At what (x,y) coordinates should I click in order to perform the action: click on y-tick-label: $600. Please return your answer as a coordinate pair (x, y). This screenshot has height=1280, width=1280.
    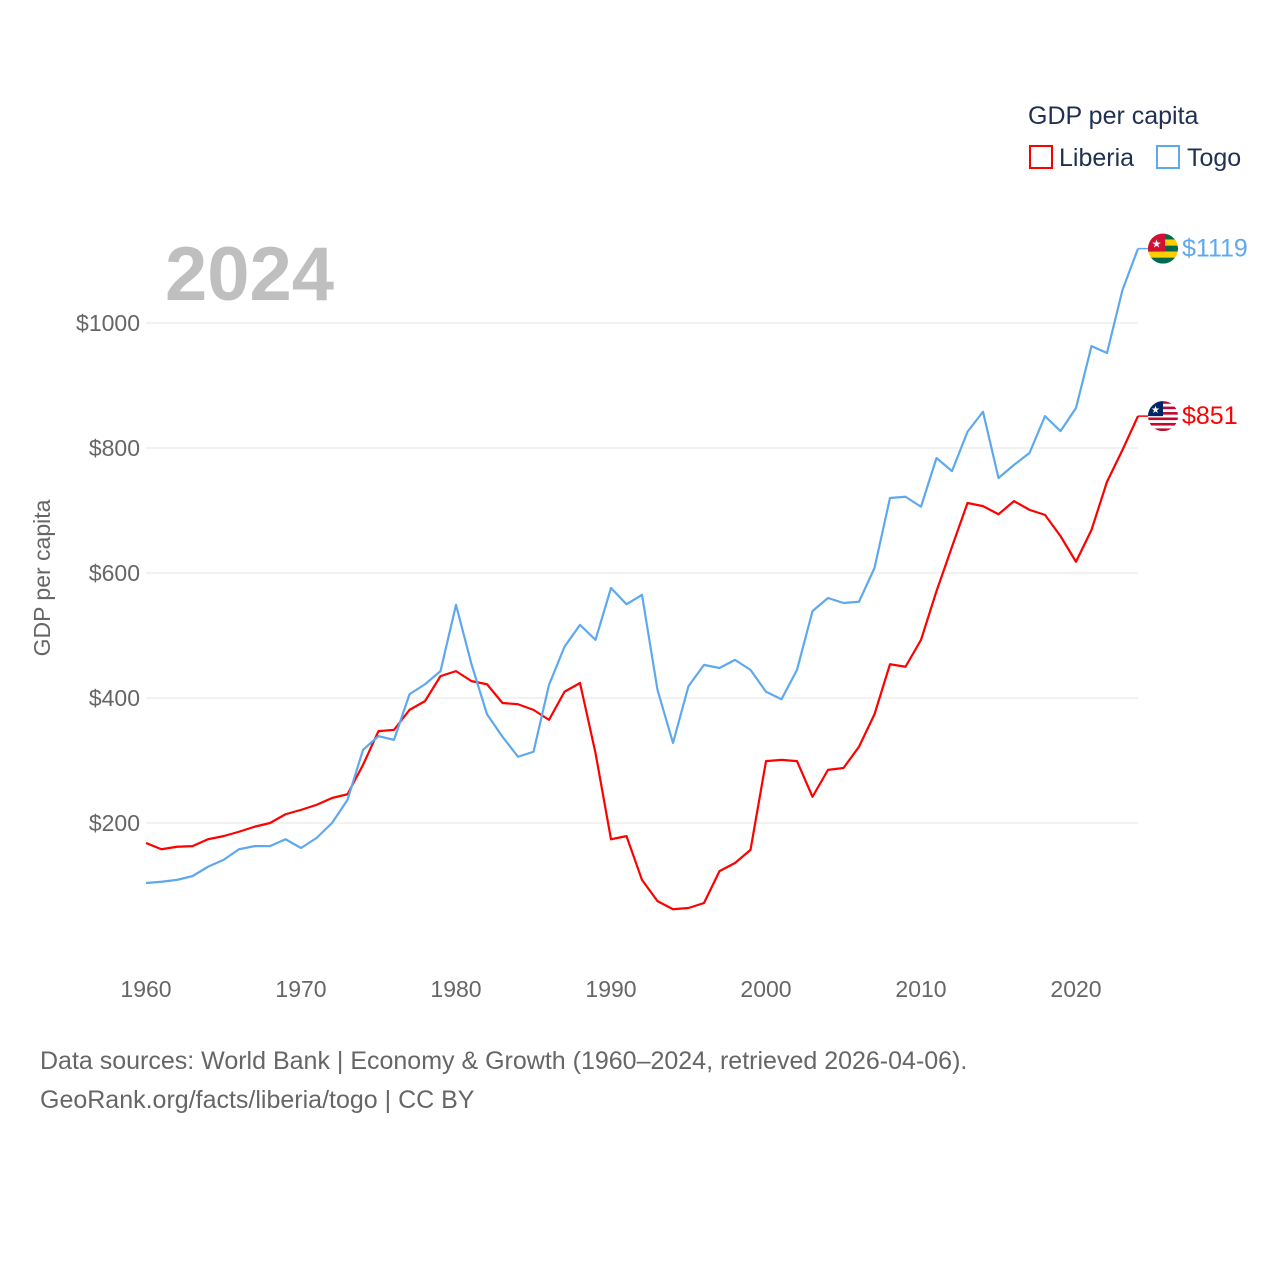
    Looking at the image, I should click on (114, 573).